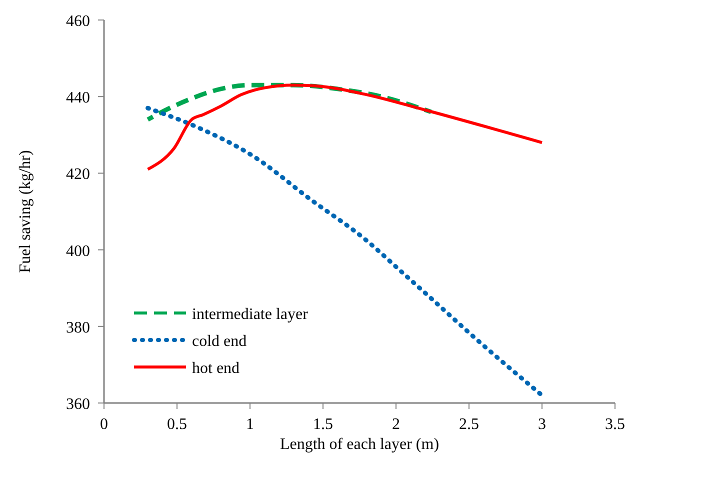  What do you see at coordinates (216, 368) in the screenshot?
I see `legend-label: hot end` at bounding box center [216, 368].